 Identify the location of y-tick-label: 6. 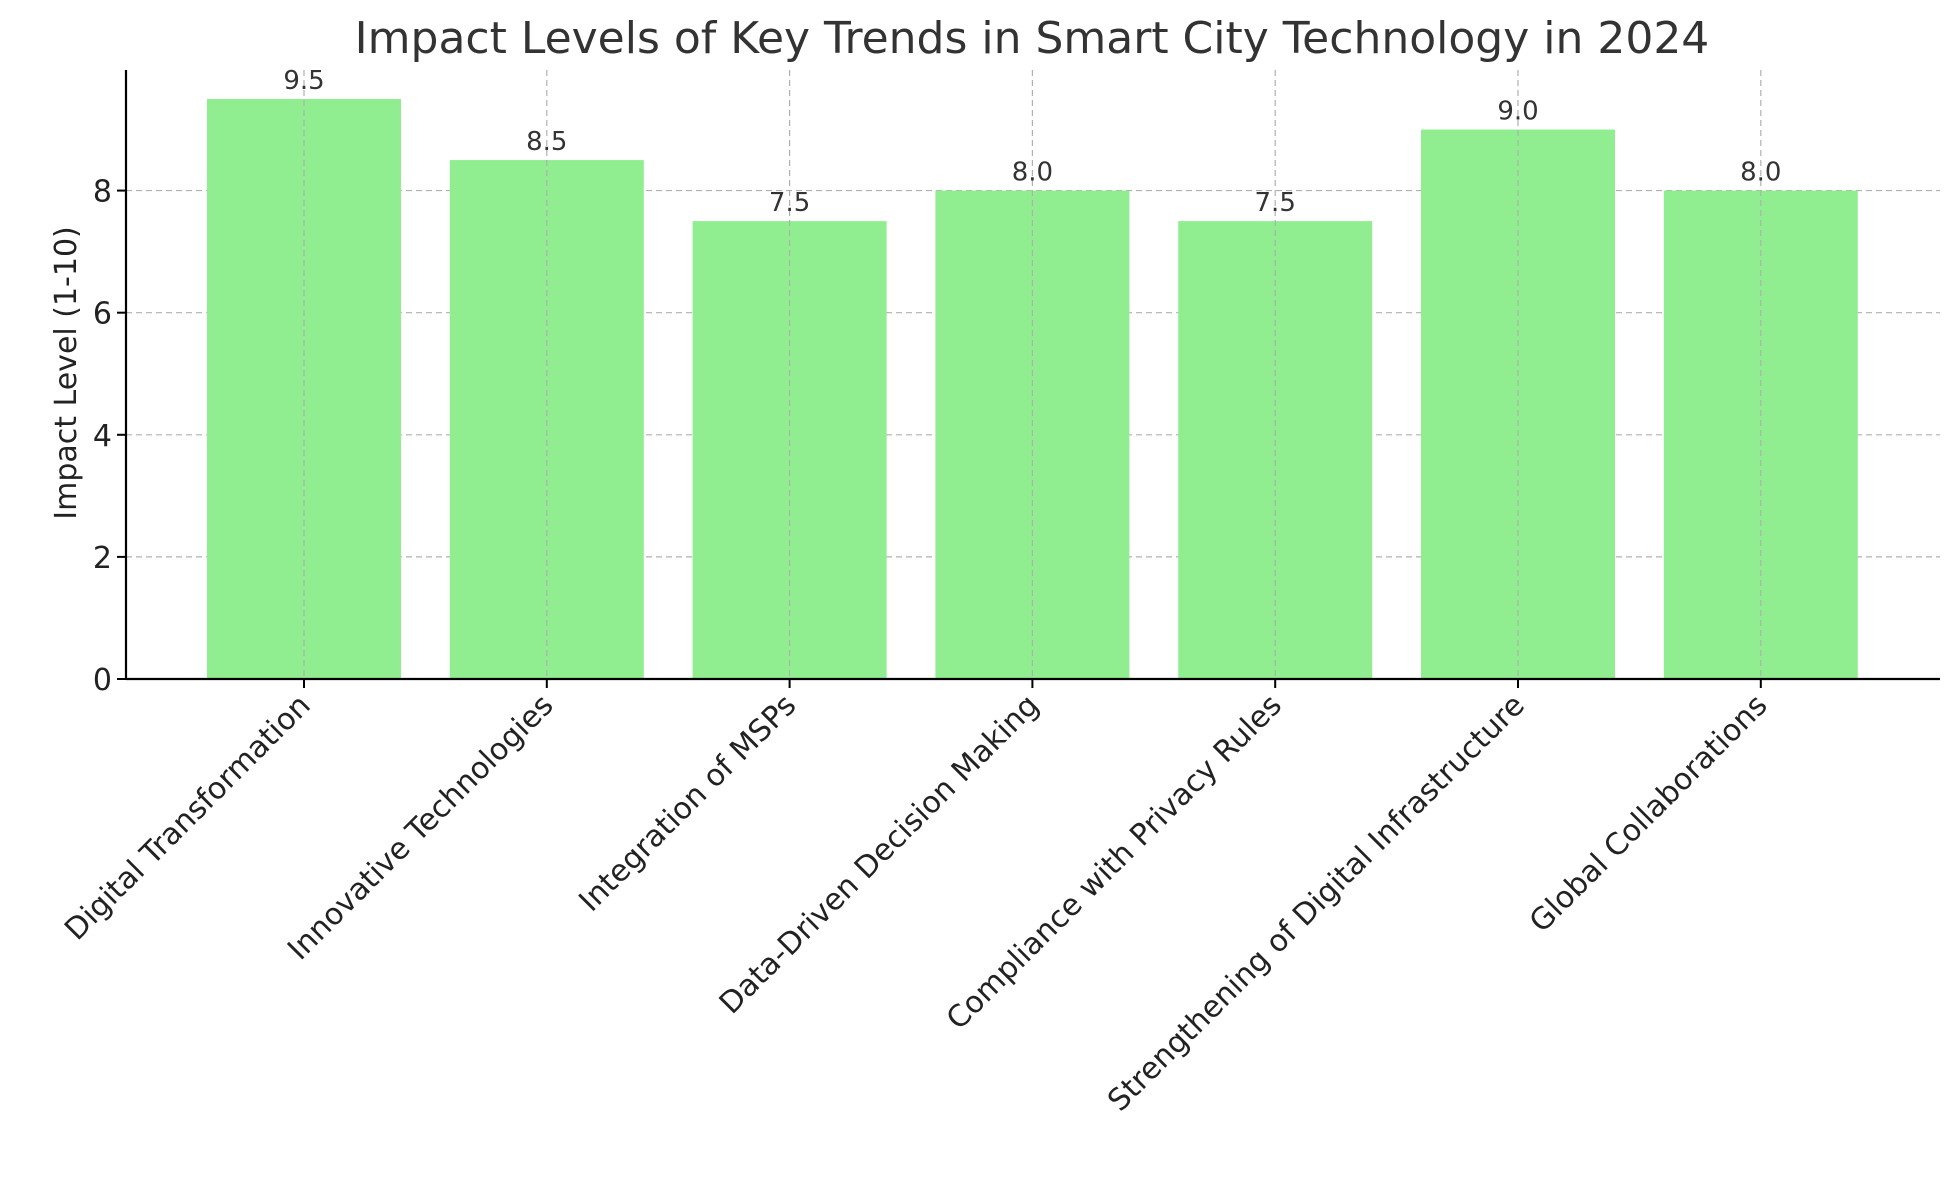
(102, 314).